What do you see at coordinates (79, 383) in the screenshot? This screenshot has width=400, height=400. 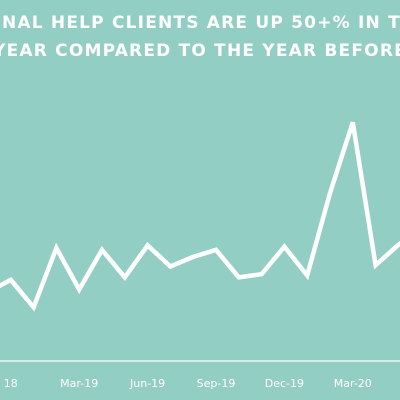 I see `x-tick-label: Mar-19` at bounding box center [79, 383].